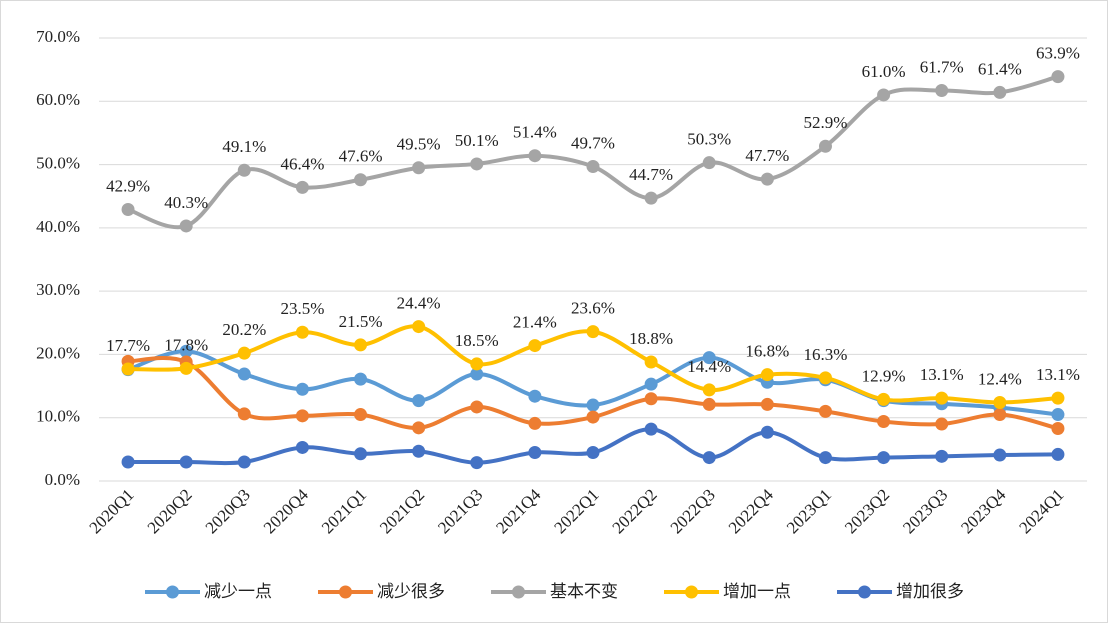 This screenshot has width=1108, height=623. Describe the element at coordinates (128, 185) in the screenshot. I see `data-label: 42.9%` at that location.